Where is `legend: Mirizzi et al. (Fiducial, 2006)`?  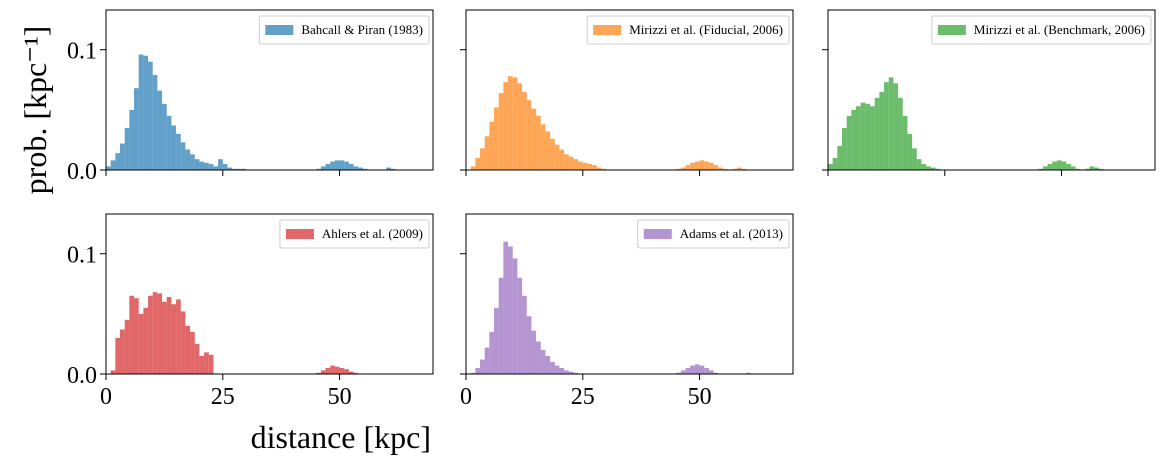 legend: Mirizzi et al. (Fiducial, 2006) is located at coordinates (688, 30).